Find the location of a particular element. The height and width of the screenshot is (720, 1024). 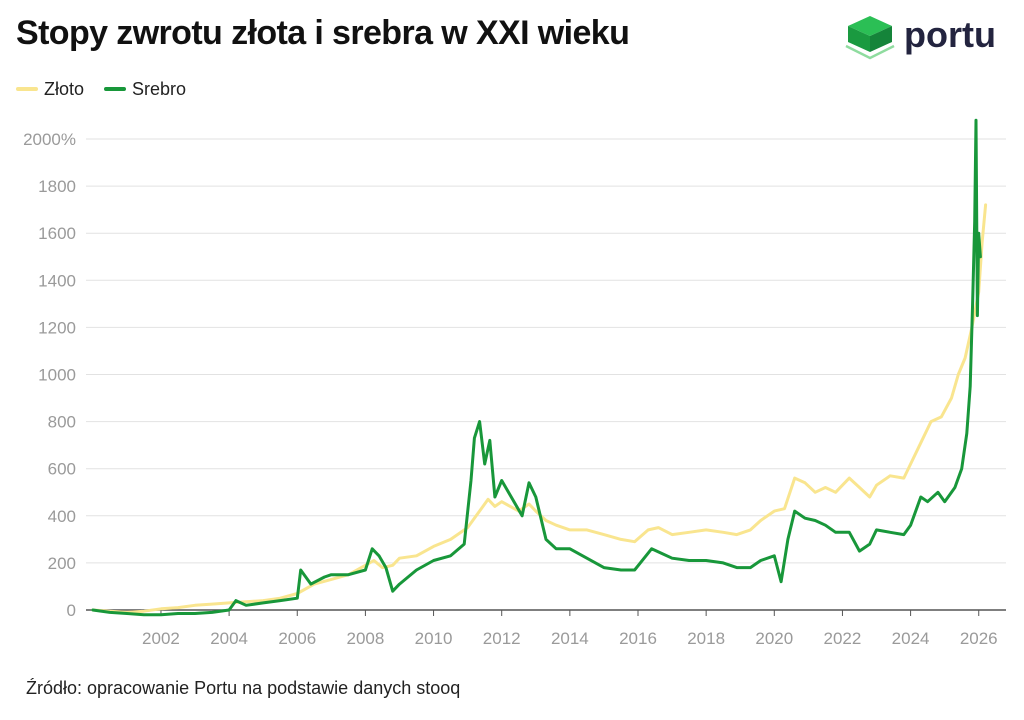

x-tick-label: 2014 is located at coordinates (570, 638).